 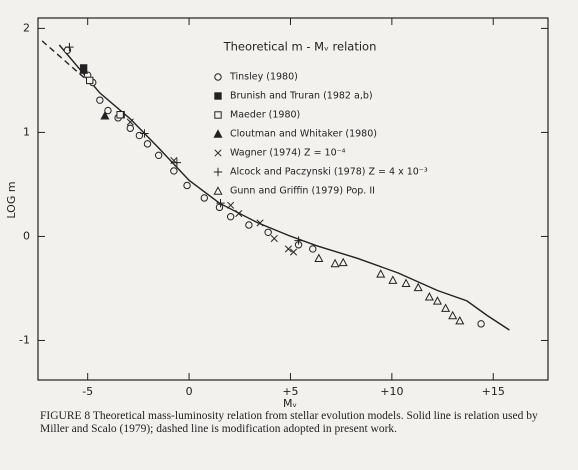 What do you see at coordinates (26, 131) in the screenshot?
I see `y-tick-label: 1` at bounding box center [26, 131].